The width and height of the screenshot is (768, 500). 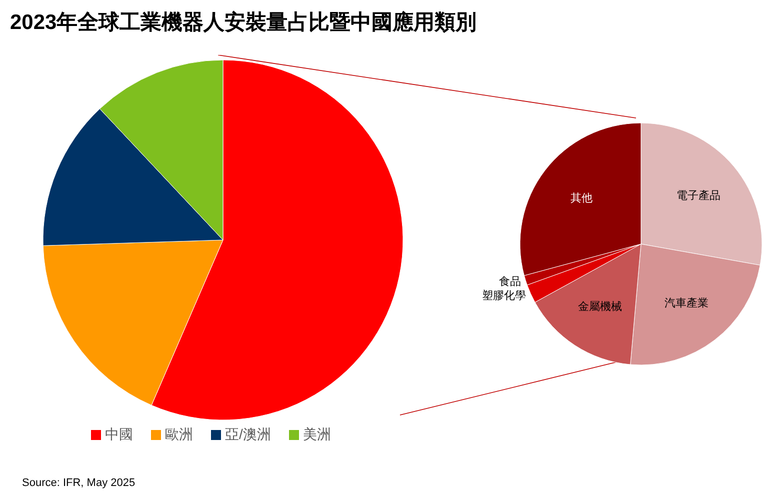 I want to click on slice-label: 電子產品, so click(x=698, y=195).